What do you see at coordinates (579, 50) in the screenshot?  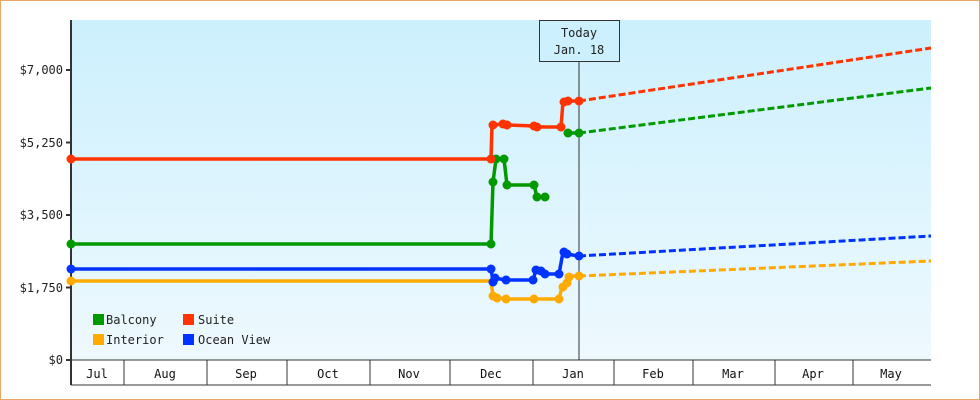 I see `today-date: Jan. 18` at bounding box center [579, 50].